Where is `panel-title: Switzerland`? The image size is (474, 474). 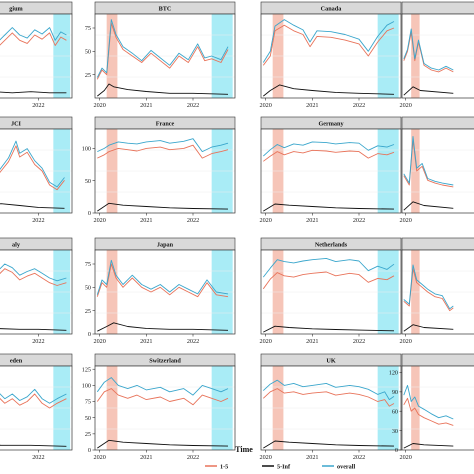
panel-title: Switzerland is located at coordinates (165, 361).